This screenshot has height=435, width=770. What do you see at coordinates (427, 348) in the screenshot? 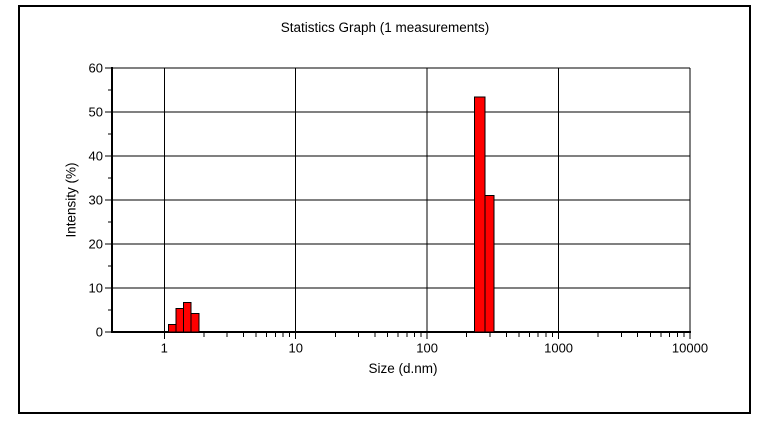
I see `x-tick-label: 100` at bounding box center [427, 348].